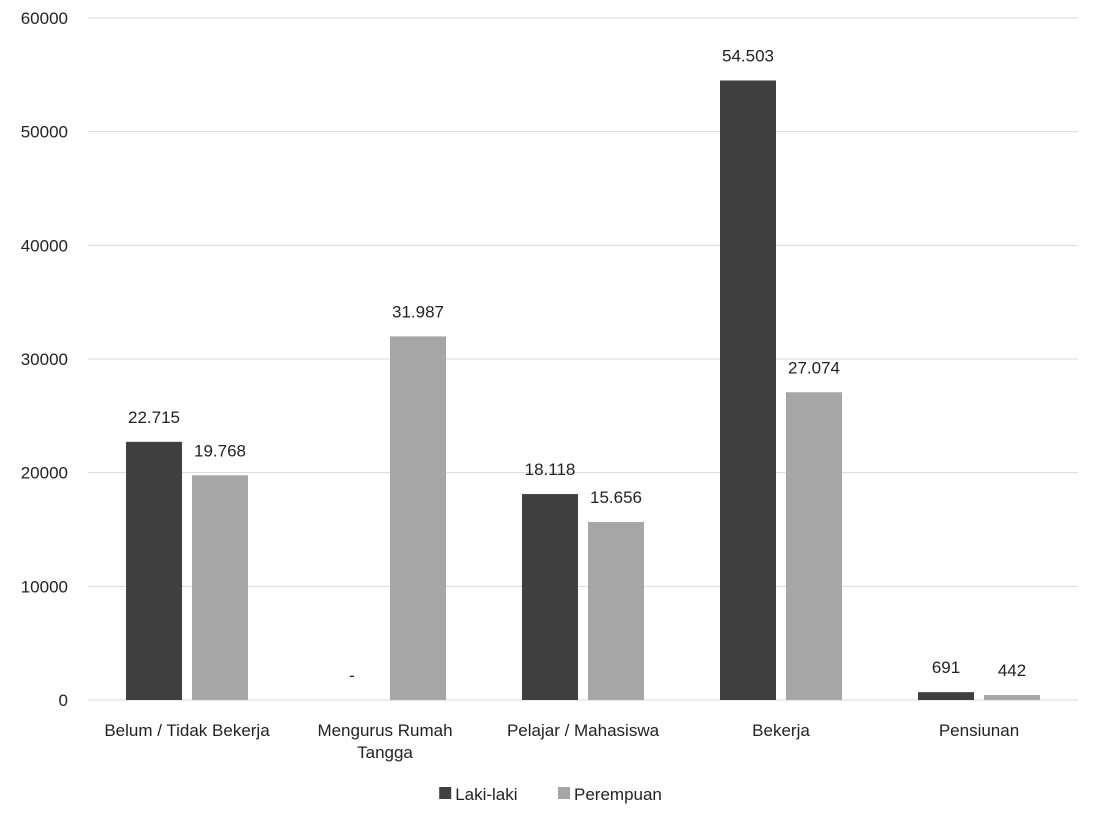 Image resolution: width=1094 pixels, height=819 pixels. What do you see at coordinates (564, 793) in the screenshot?
I see `legend-swatch-perempuan` at bounding box center [564, 793].